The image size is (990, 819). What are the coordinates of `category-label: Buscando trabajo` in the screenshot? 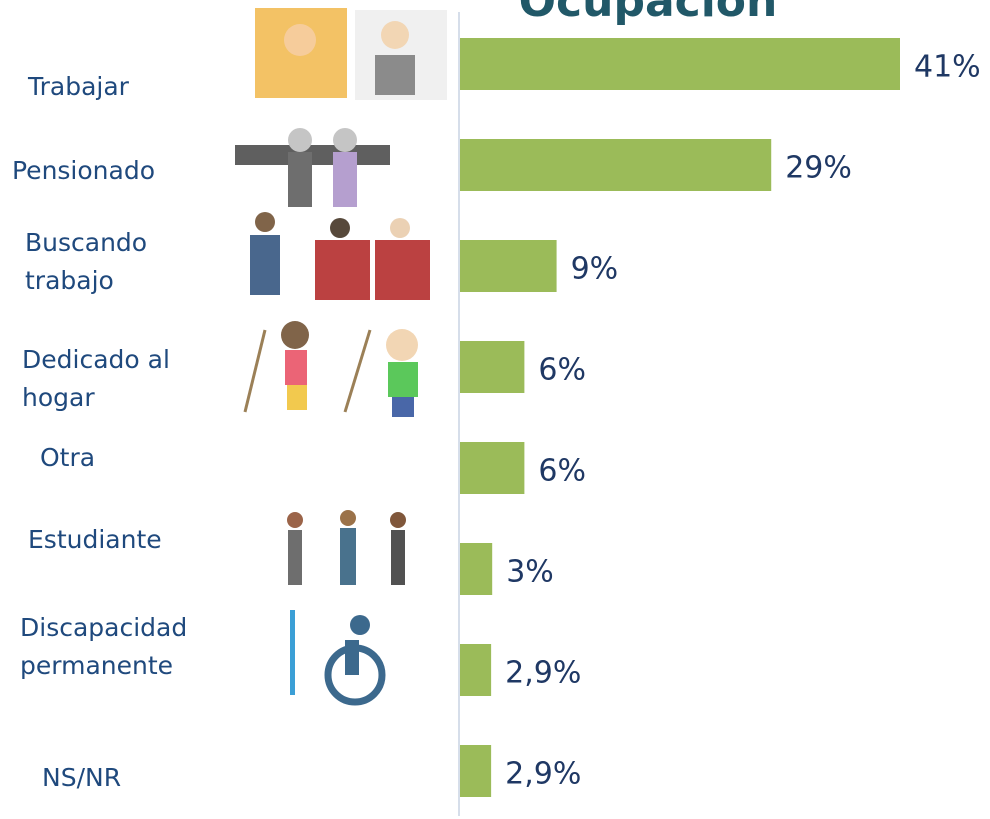 It's located at (86, 261).